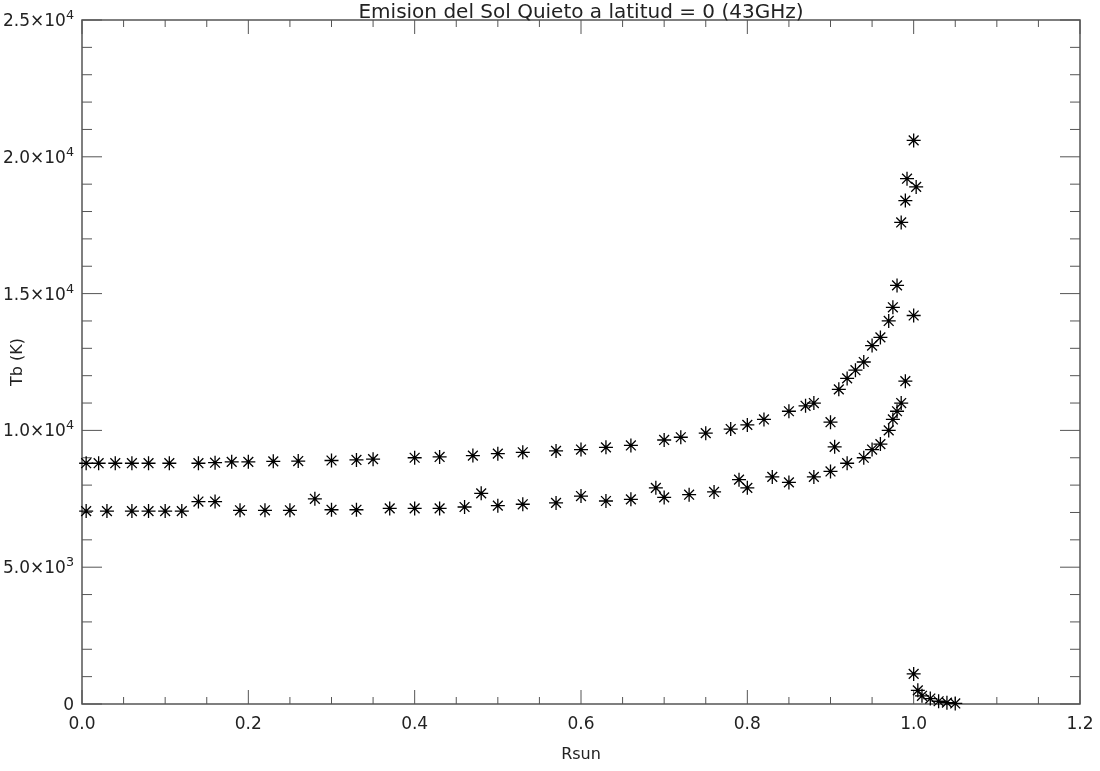 The height and width of the screenshot is (771, 1100). What do you see at coordinates (581, 723) in the screenshot?
I see `x-tick-label: 0.6` at bounding box center [581, 723].